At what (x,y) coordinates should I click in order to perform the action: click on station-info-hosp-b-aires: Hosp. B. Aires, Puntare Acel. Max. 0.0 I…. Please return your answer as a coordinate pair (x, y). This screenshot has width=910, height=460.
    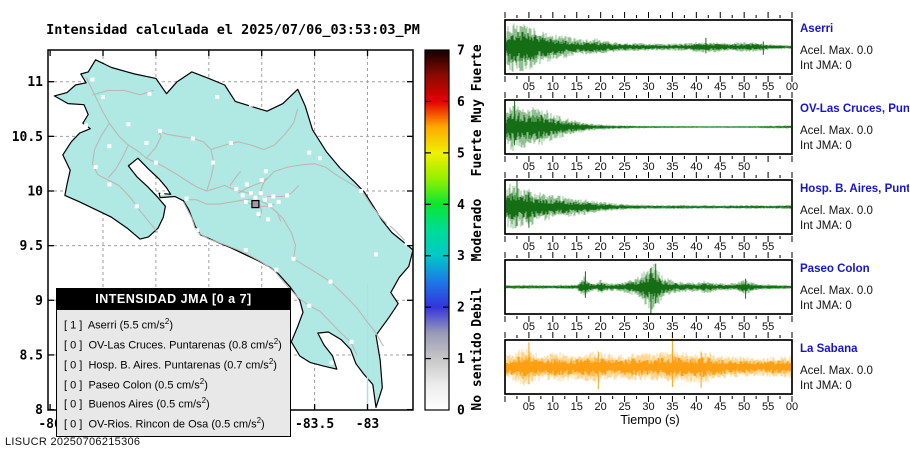
    Looking at the image, I should click on (854, 208).